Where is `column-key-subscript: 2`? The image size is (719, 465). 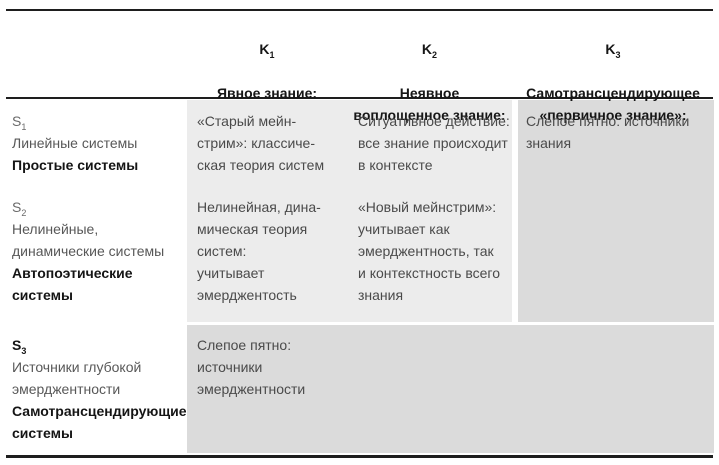
column-key-subscript: 2 is located at coordinates (435, 54).